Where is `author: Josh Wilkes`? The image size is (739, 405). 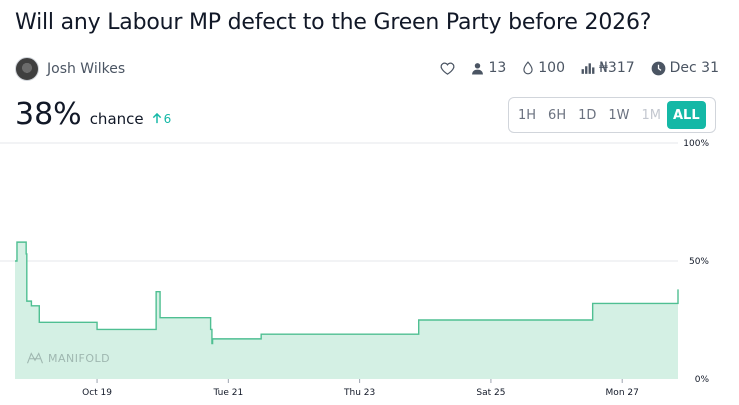 author: Josh Wilkes is located at coordinates (70, 69).